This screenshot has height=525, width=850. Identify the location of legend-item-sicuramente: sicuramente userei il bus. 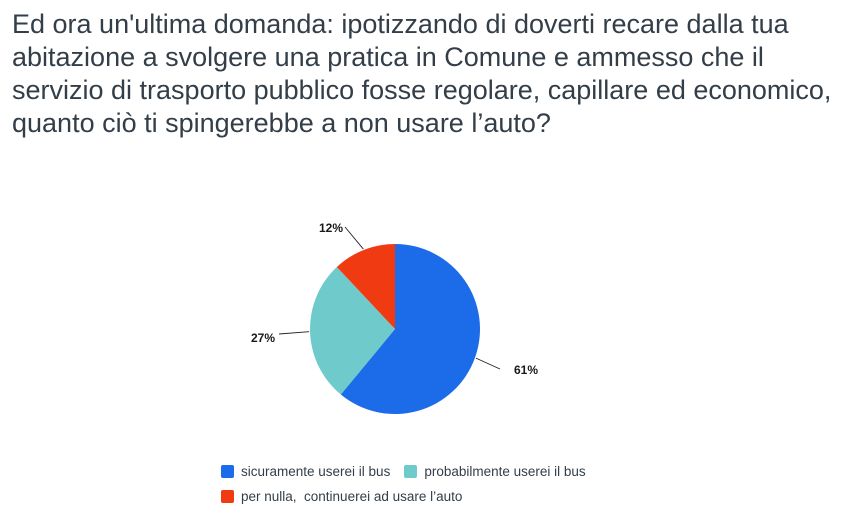
(305, 471).